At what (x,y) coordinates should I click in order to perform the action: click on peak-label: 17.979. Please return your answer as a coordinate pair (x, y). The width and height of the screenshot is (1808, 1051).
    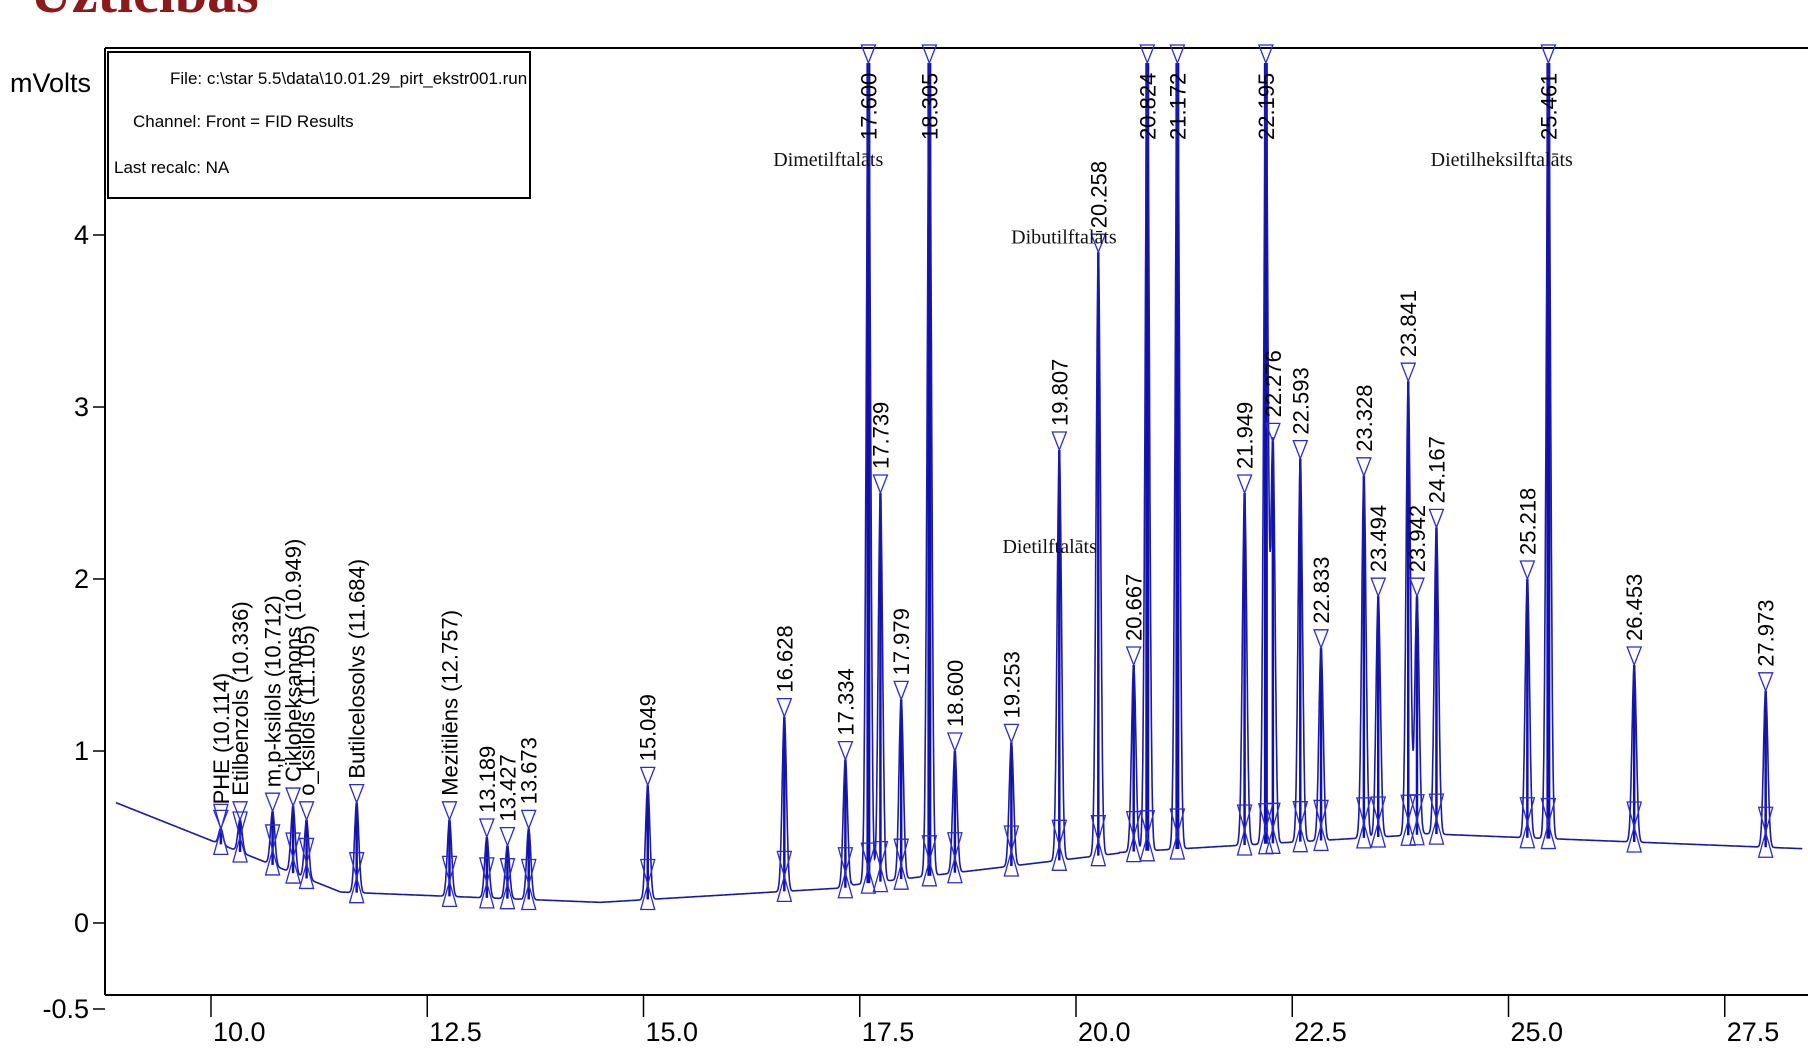
    Looking at the image, I should click on (901, 641).